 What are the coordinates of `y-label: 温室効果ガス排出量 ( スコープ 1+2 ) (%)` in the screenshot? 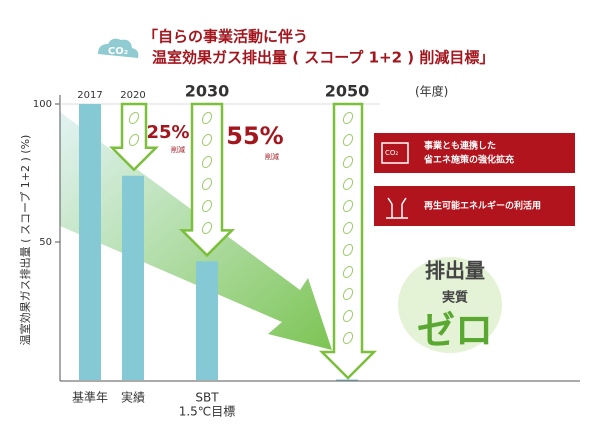 It's located at (25, 240).